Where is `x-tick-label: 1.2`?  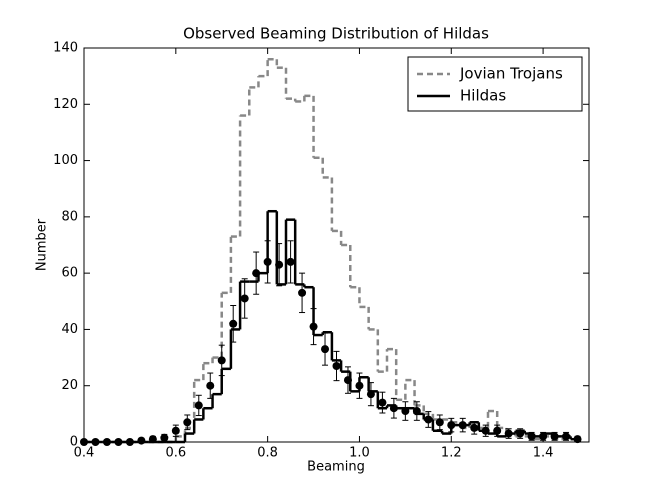
x-tick-label: 1.2 is located at coordinates (451, 453).